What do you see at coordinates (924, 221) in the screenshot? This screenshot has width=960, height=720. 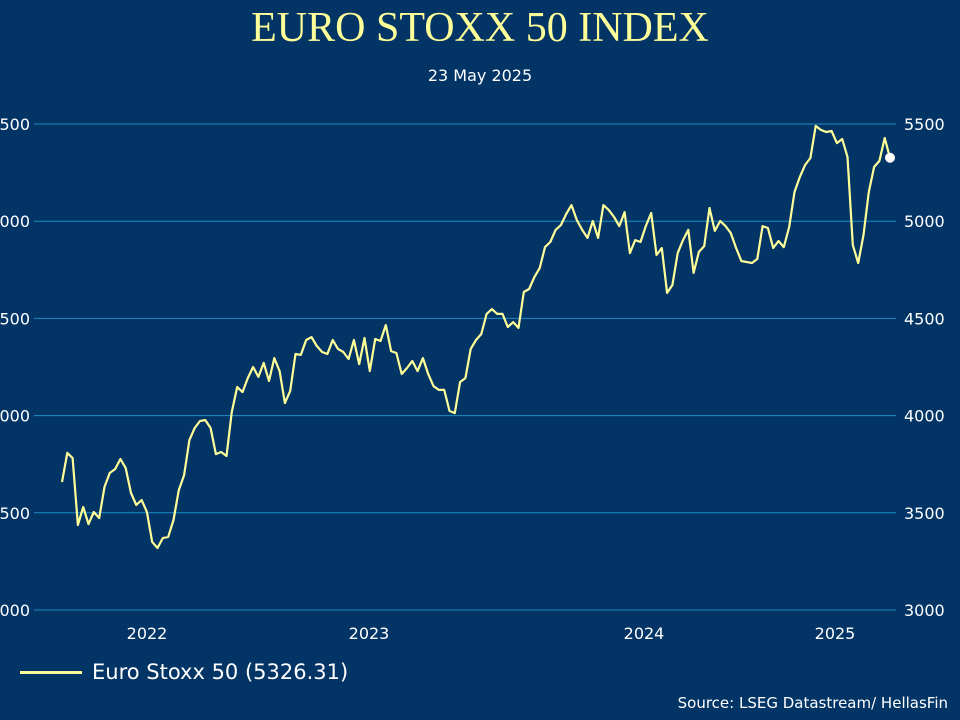 I see `y-tick-label-right: 5000` at bounding box center [924, 221].